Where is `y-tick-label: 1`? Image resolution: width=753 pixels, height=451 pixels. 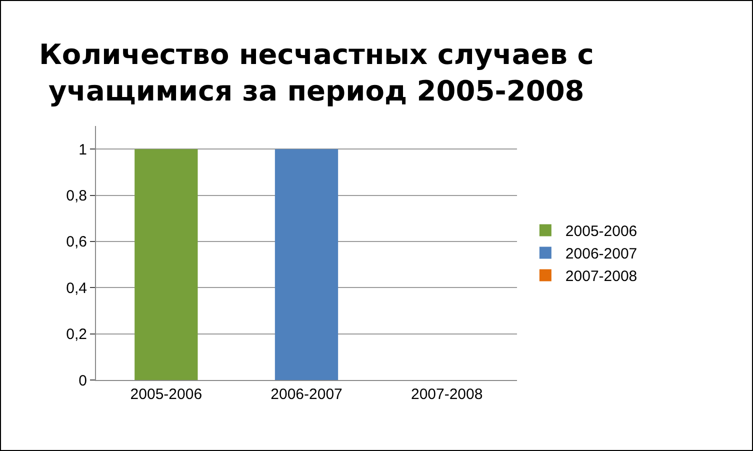
y-tick-label: 1 is located at coordinates (82, 149).